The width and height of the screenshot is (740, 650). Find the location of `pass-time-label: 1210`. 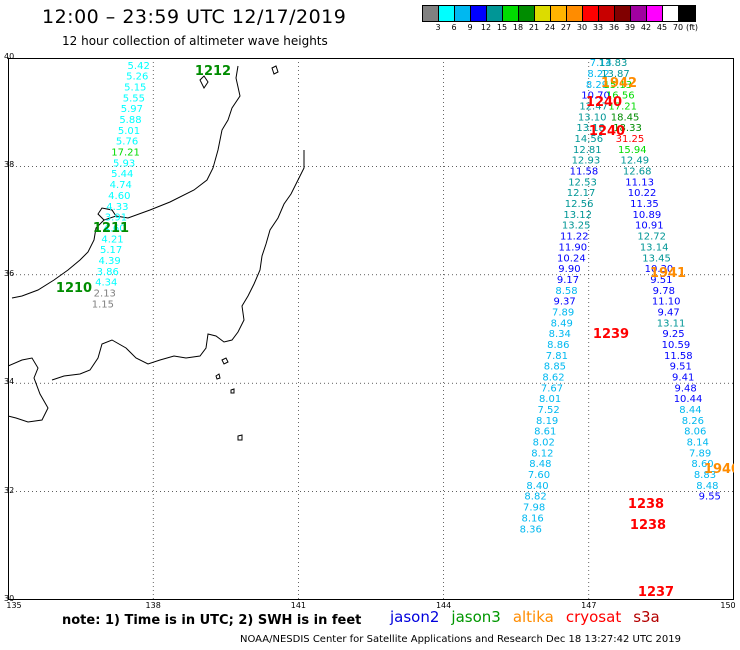

pass-time-label: 1210 is located at coordinates (74, 288).